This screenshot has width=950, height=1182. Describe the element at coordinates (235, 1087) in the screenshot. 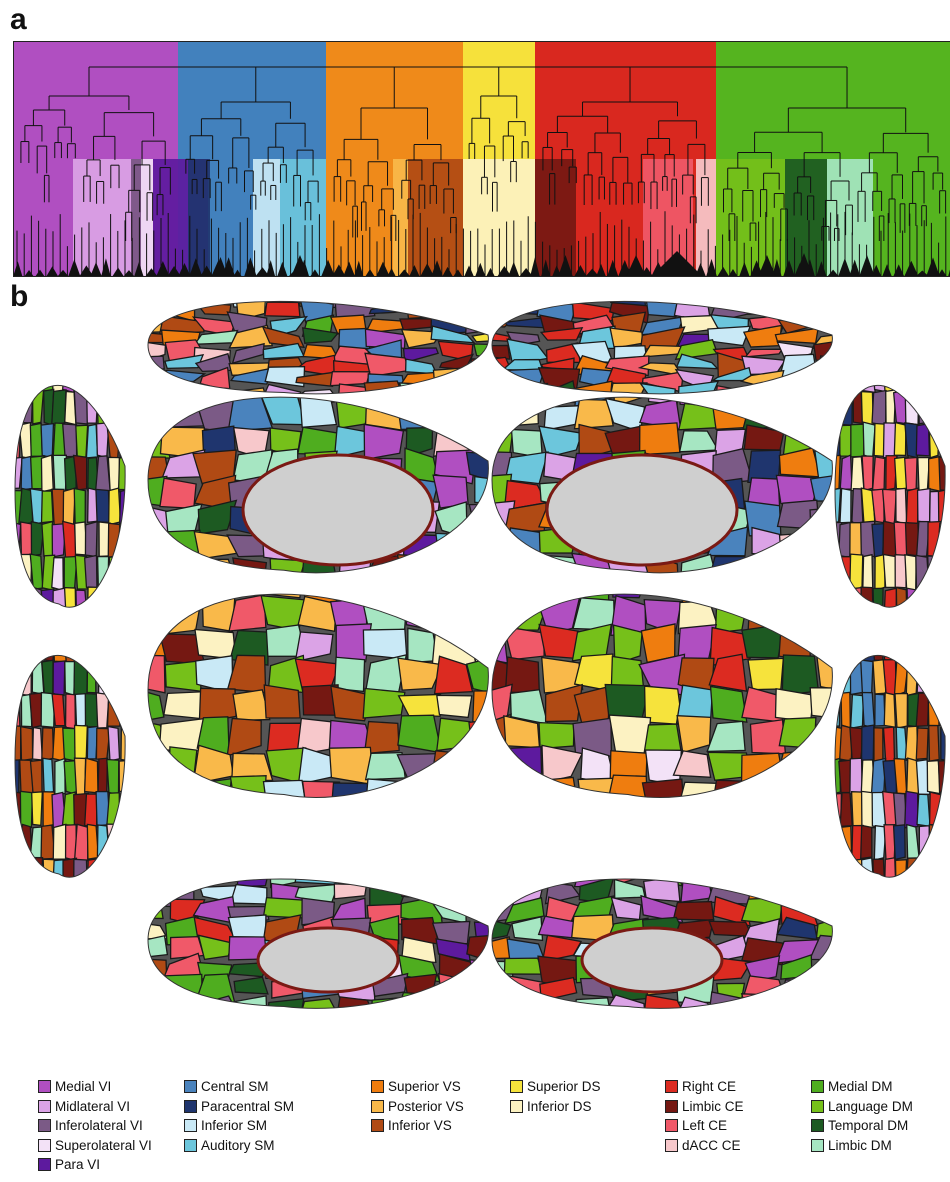

I see `legend-label: Central SM` at that location.